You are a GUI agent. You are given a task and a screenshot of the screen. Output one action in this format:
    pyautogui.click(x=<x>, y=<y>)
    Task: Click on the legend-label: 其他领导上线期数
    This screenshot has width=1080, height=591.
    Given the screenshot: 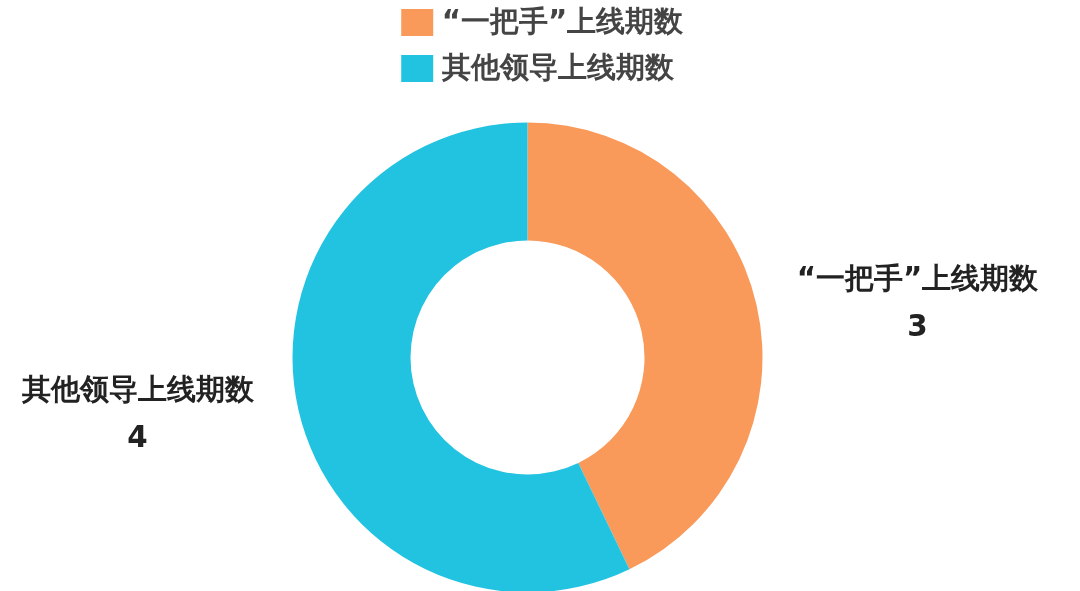 What is the action you would take?
    pyautogui.click(x=557, y=67)
    